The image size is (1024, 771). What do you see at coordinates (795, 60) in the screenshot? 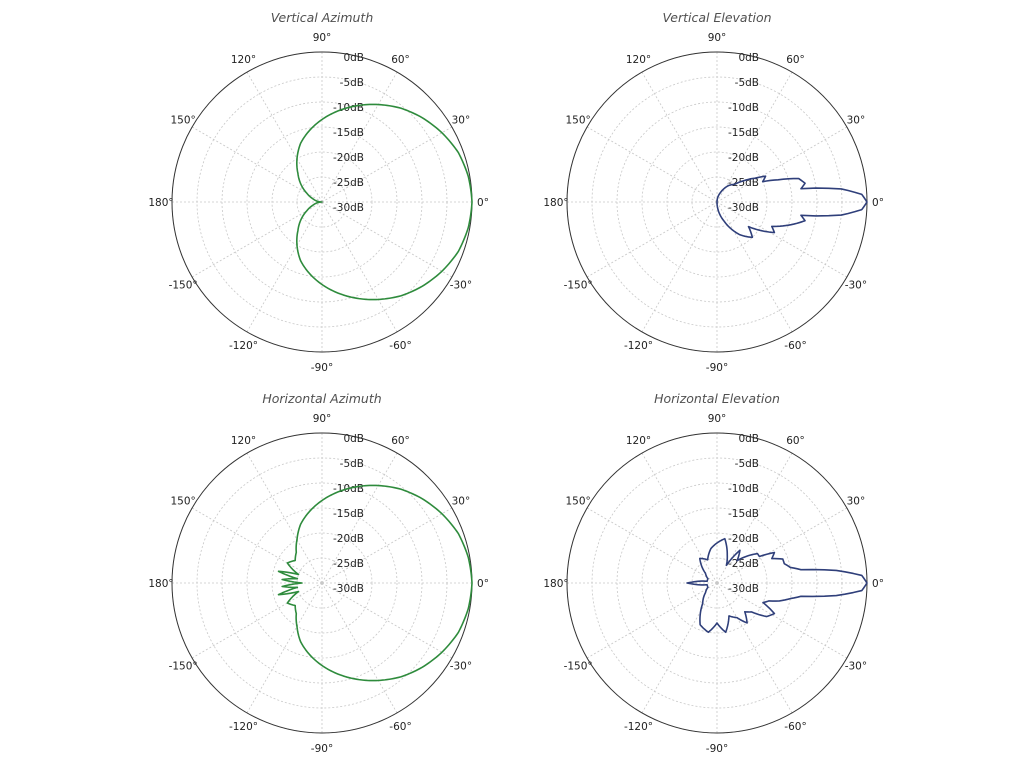
I see `angle-tick-label: 60°` at bounding box center [795, 60].